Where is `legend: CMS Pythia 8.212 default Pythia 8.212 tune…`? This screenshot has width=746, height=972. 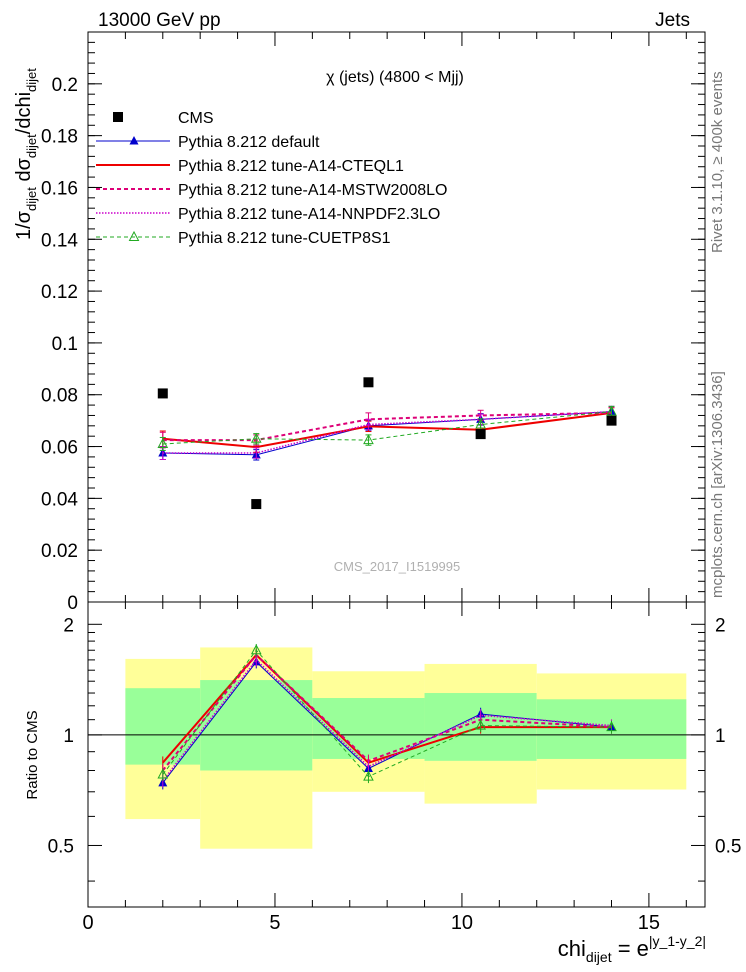 legend: CMS Pythia 8.212 default Pythia 8.212 tune… is located at coordinates (271, 178).